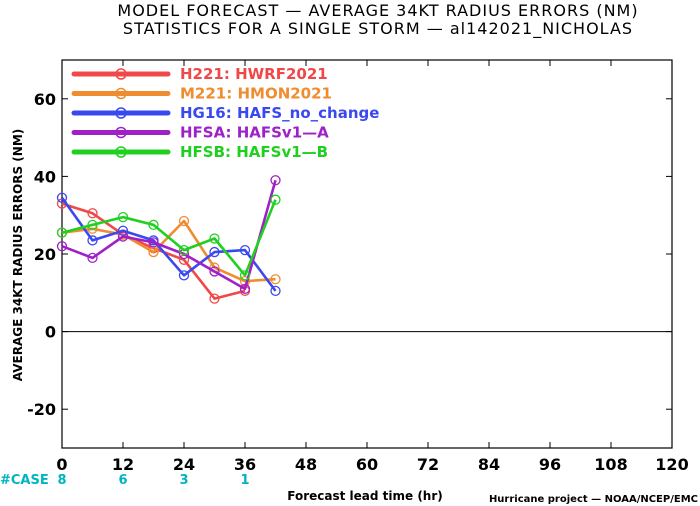 The height and width of the screenshot is (506, 700). Describe the element at coordinates (279, 113) in the screenshot. I see `legend-label: HG16: HAFS_no_change` at that location.